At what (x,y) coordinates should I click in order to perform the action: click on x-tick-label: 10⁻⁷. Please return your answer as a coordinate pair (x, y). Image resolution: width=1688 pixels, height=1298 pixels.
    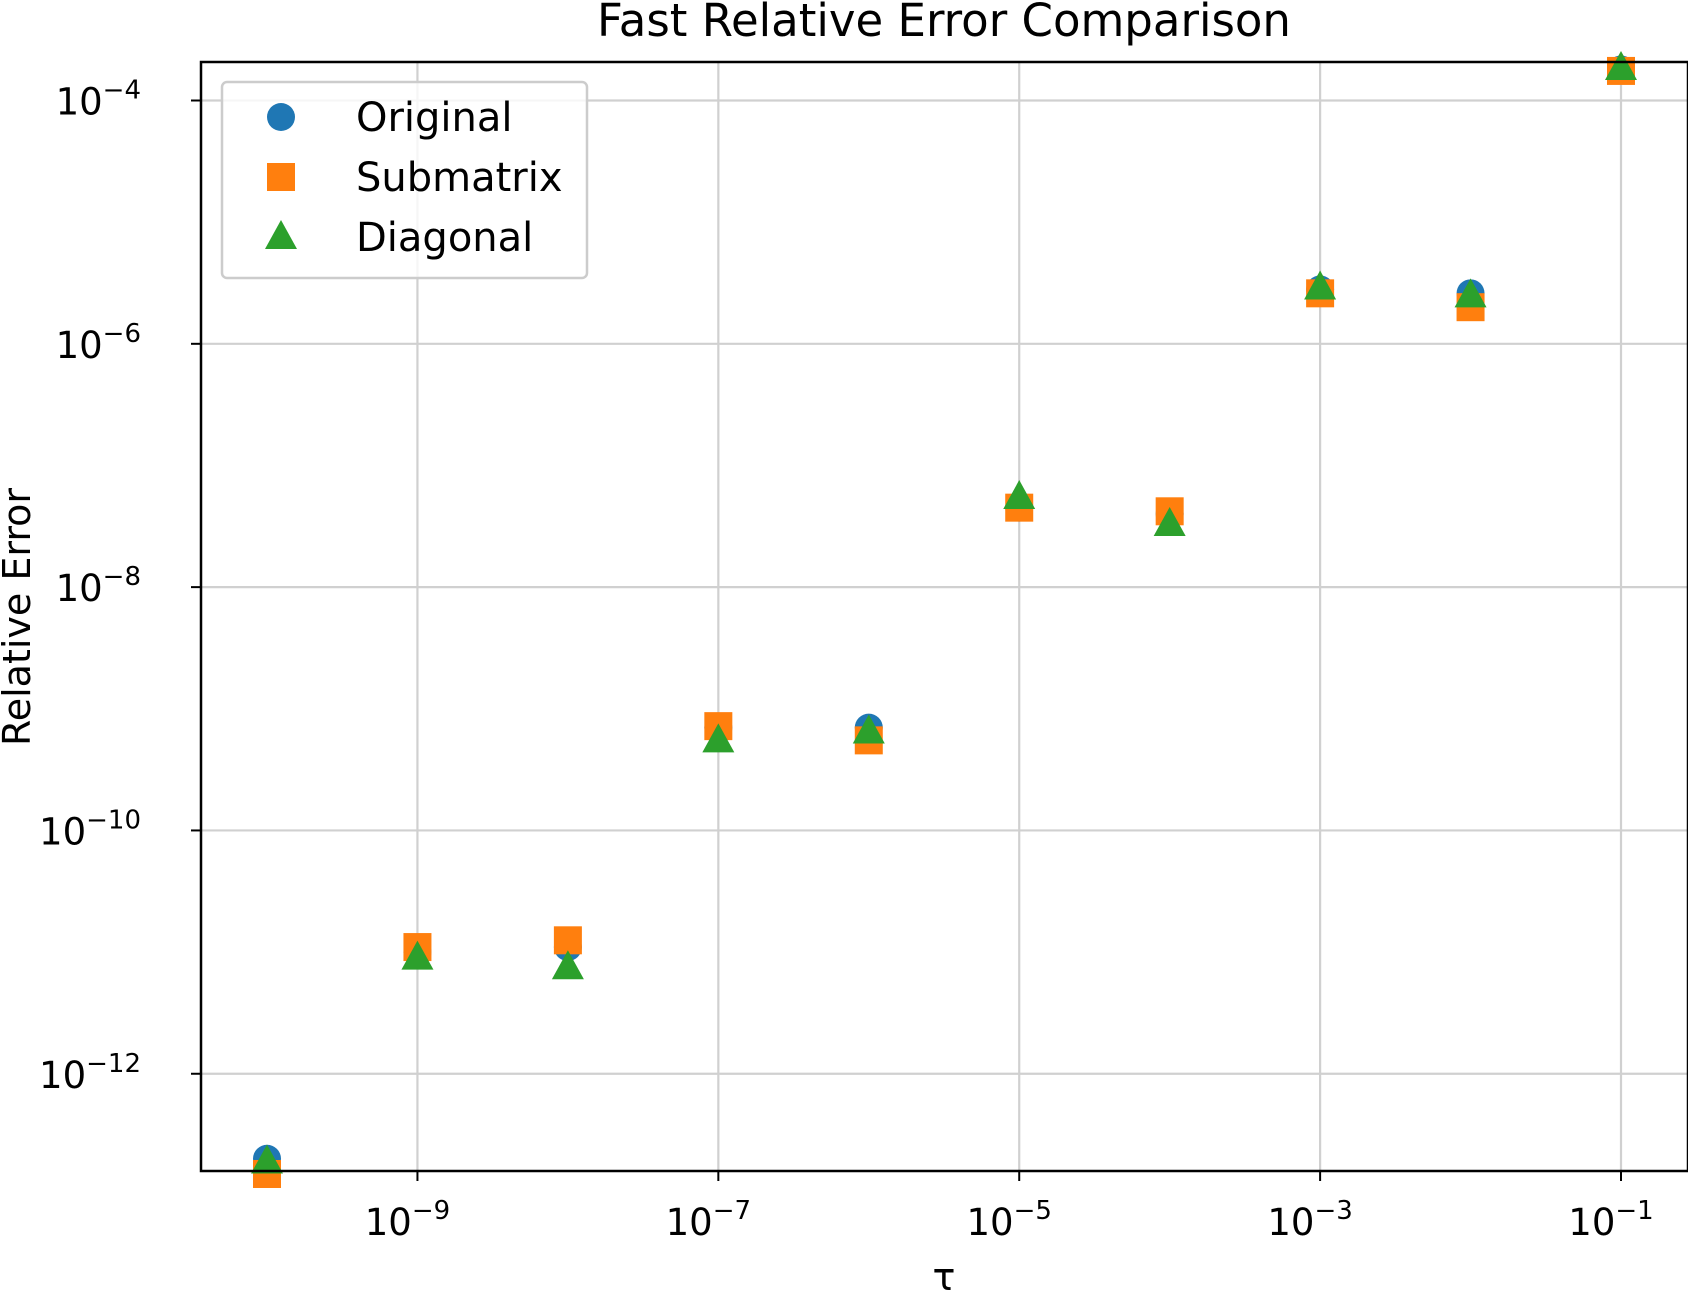
    Looking at the image, I should click on (708, 1220).